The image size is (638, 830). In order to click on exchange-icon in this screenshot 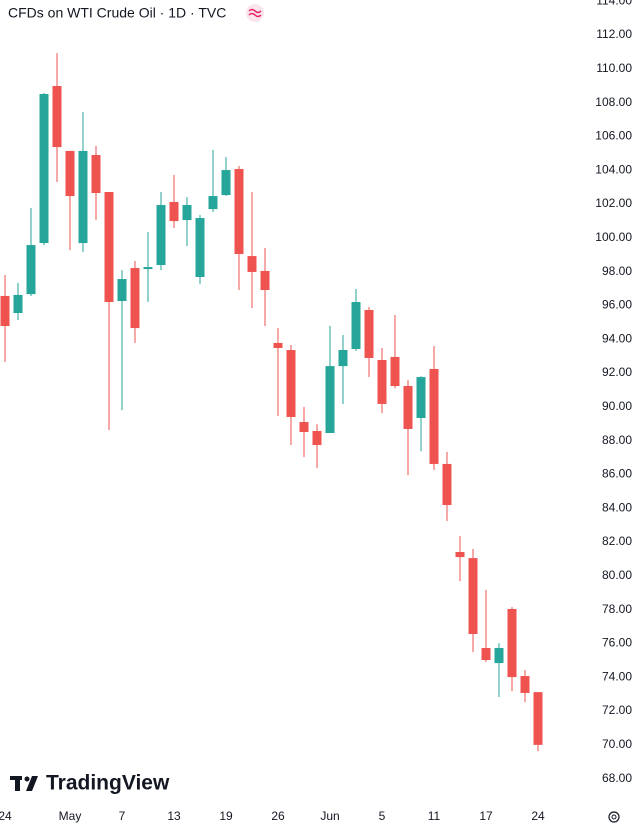, I will do `click(255, 13)`.